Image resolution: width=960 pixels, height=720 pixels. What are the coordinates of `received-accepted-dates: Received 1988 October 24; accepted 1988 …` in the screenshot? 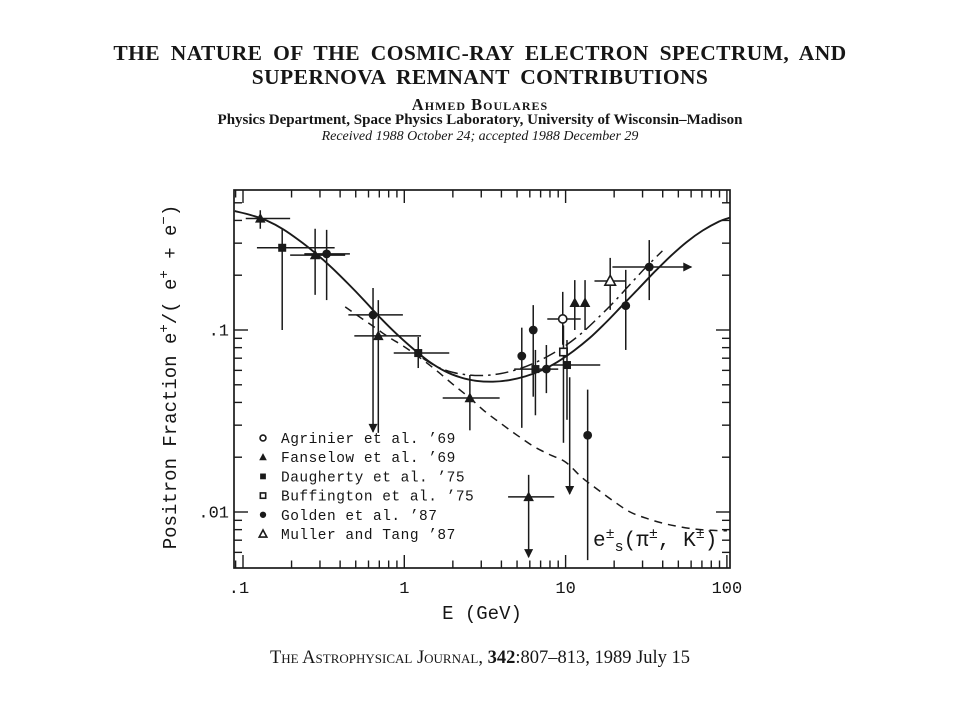 It's located at (480, 136).